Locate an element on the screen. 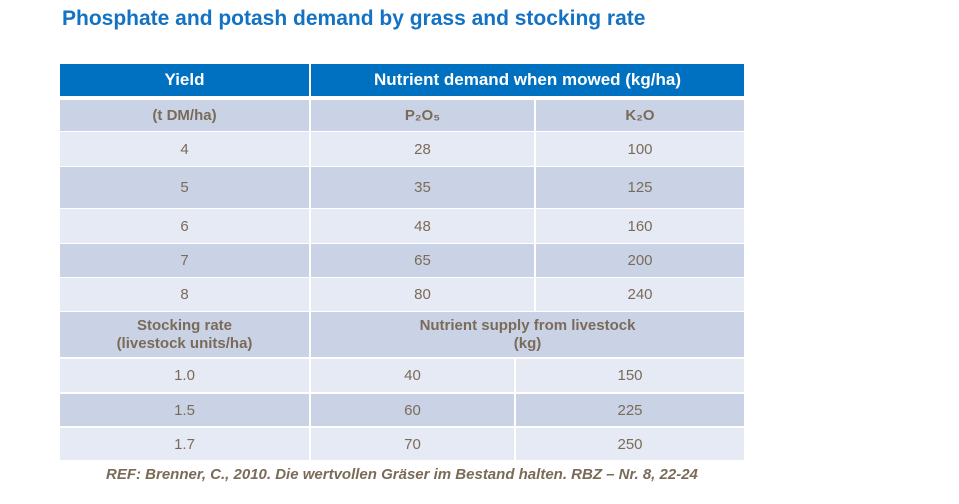 Image resolution: width=959 pixels, height=504 pixels. k2o-demand-cell: 100 is located at coordinates (640, 149).